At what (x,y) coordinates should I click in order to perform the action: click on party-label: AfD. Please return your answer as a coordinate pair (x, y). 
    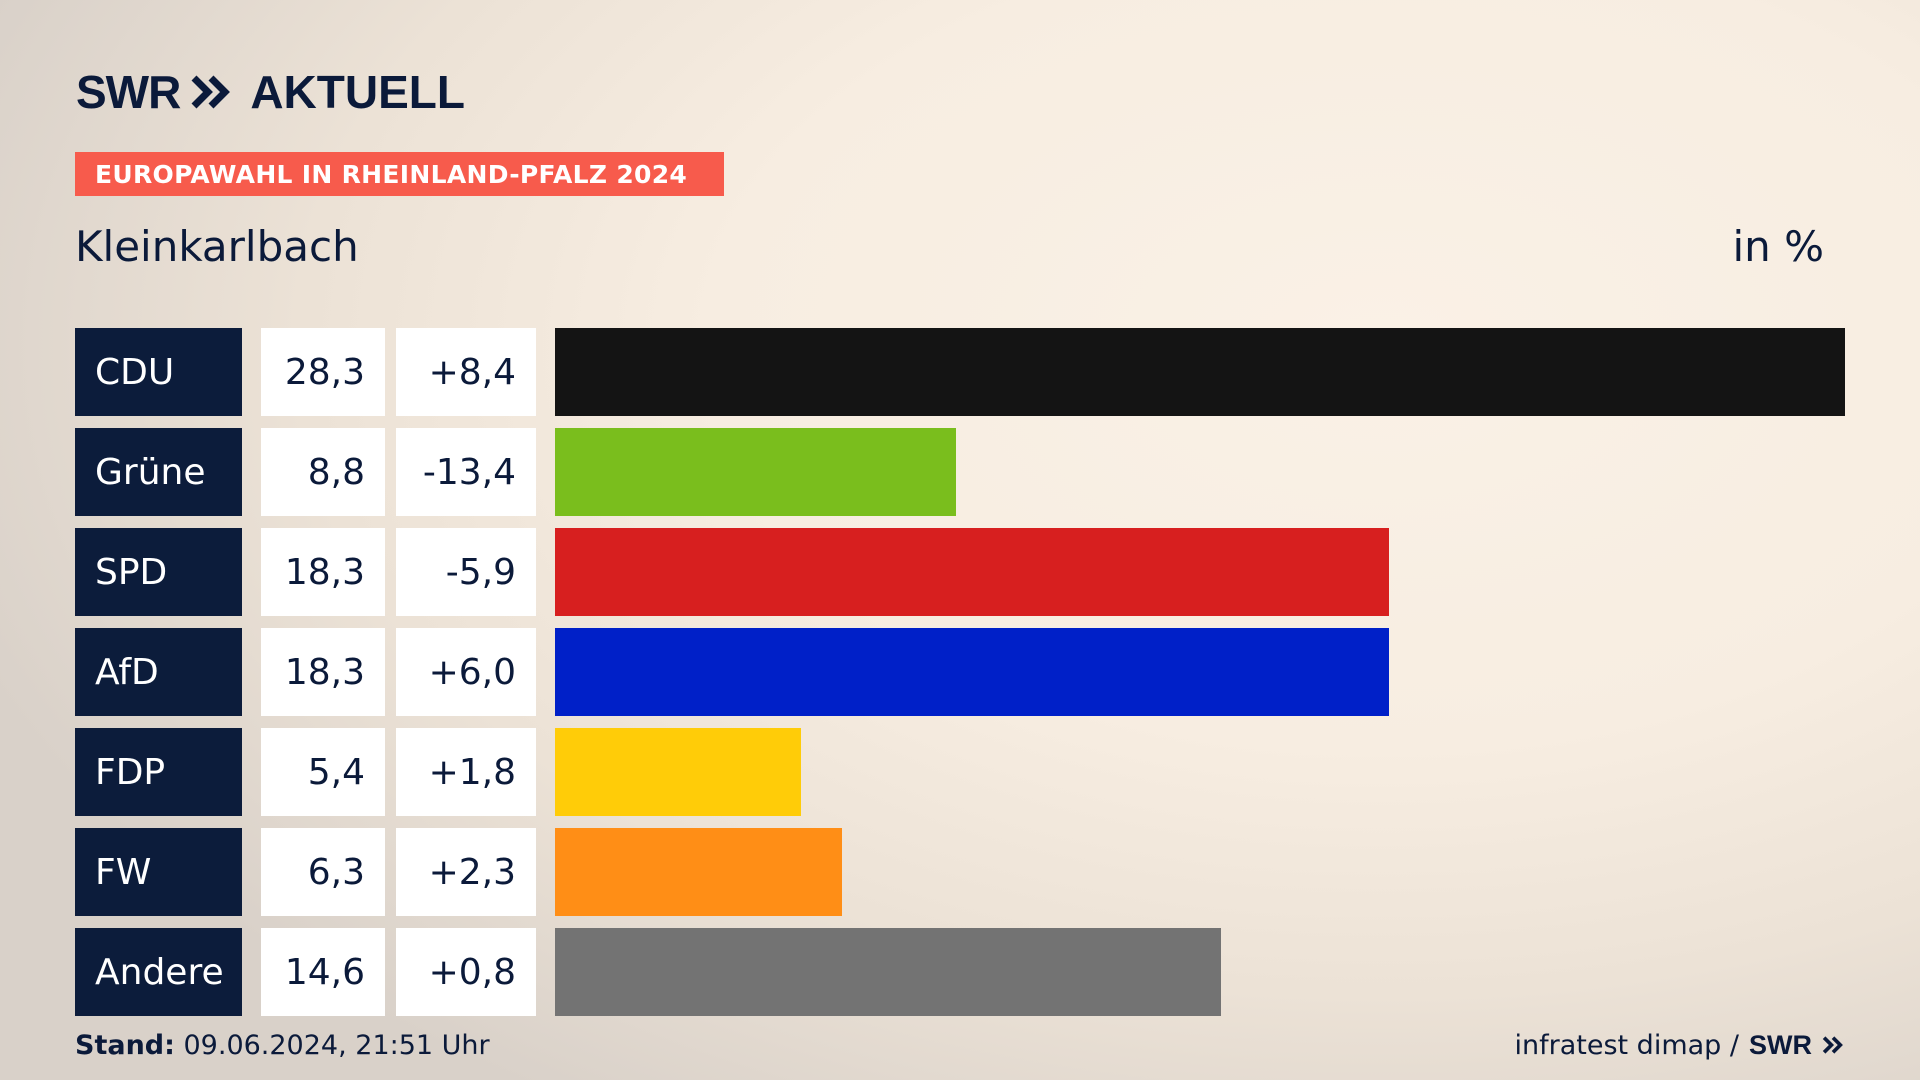
    Looking at the image, I should click on (158, 672).